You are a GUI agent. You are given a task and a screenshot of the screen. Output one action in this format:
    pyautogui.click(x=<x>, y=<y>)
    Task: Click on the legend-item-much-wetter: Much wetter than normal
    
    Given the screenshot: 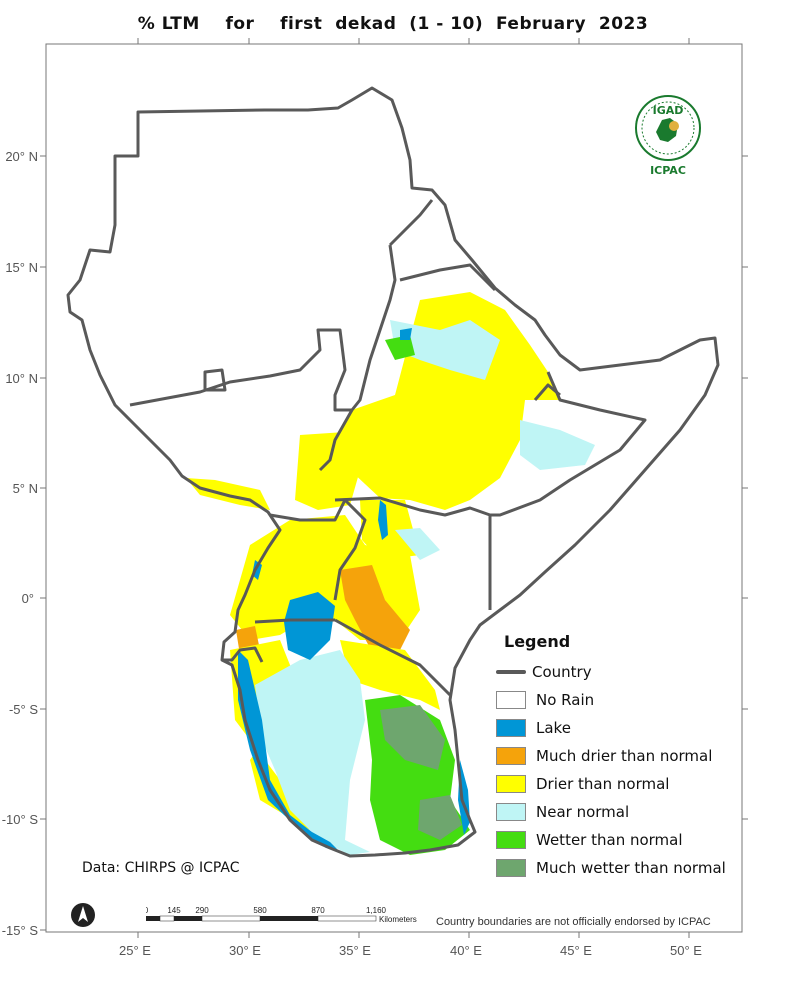 What is the action you would take?
    pyautogui.click(x=622, y=868)
    